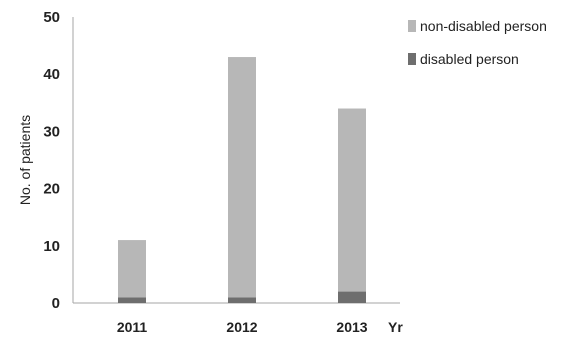 The height and width of the screenshot is (341, 566). What do you see at coordinates (132, 269) in the screenshot?
I see `bar-non-disabled-person-2011` at bounding box center [132, 269].